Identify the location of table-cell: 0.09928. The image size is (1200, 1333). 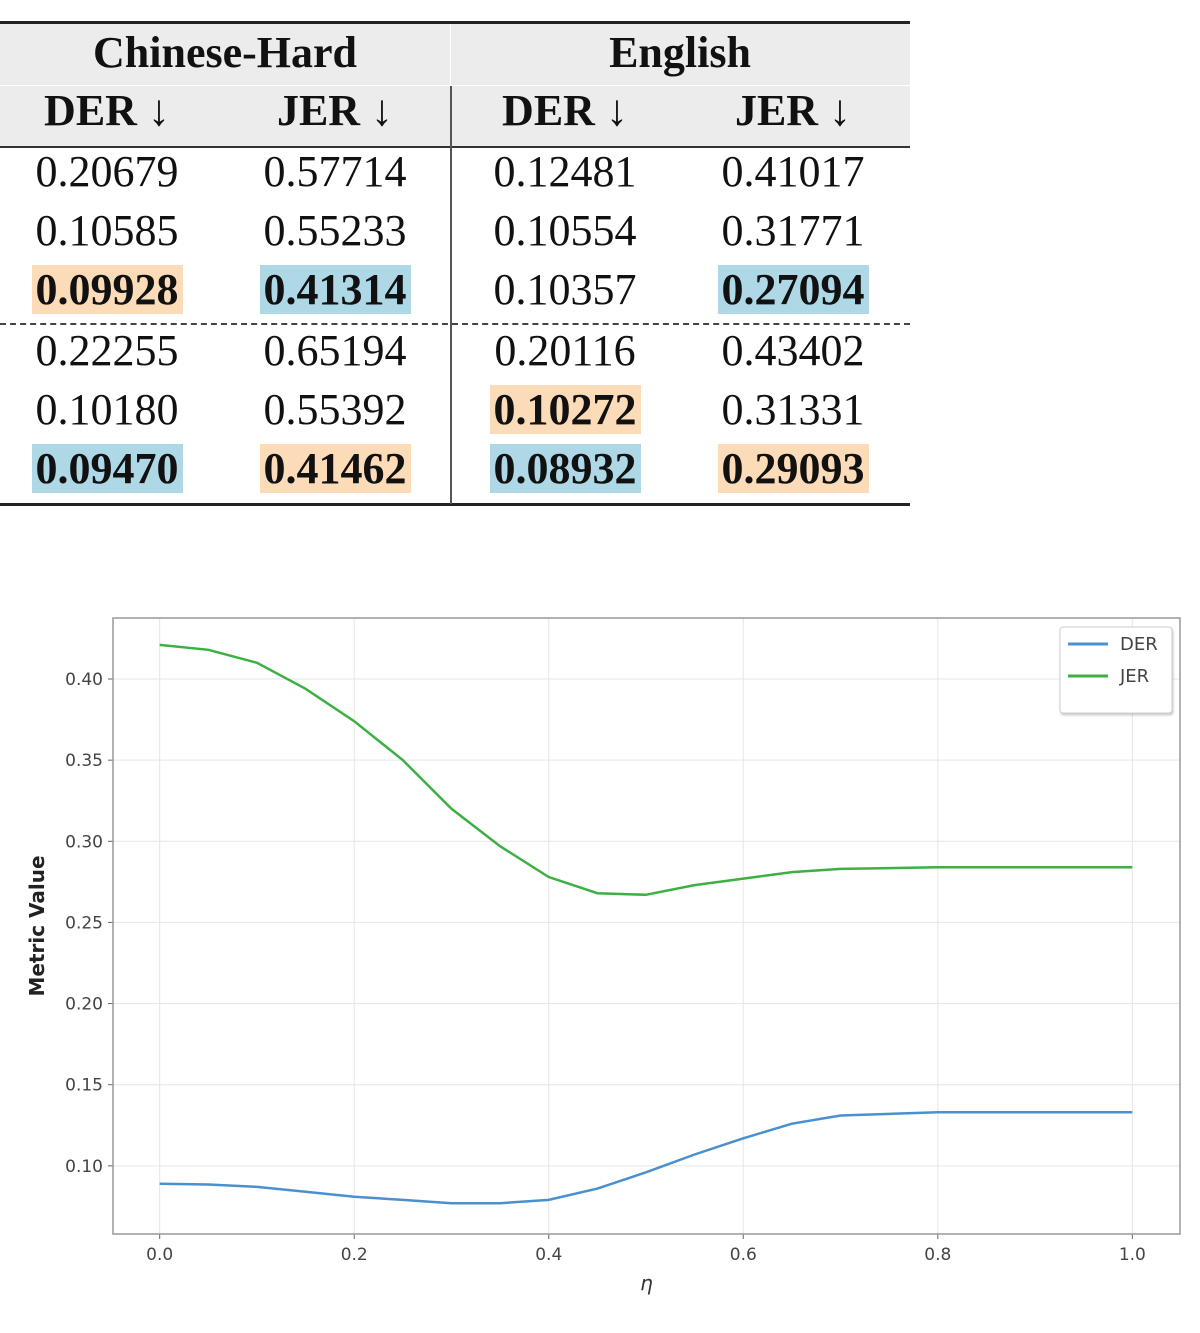
(108, 290).